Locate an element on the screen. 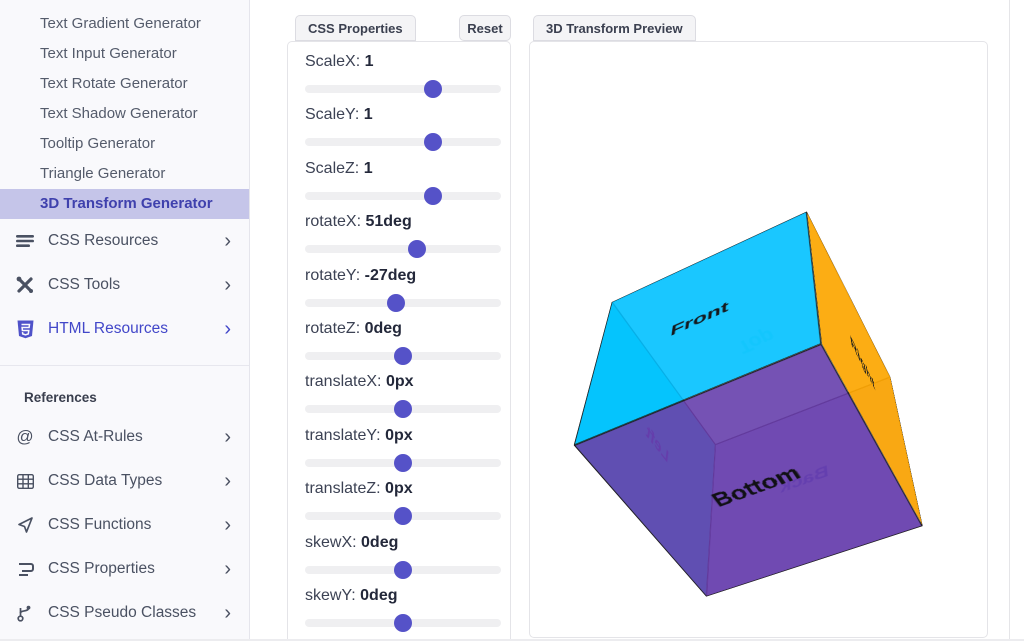 Image resolution: width=1024 pixels, height=641 pixels. table-icon is located at coordinates (25, 481).